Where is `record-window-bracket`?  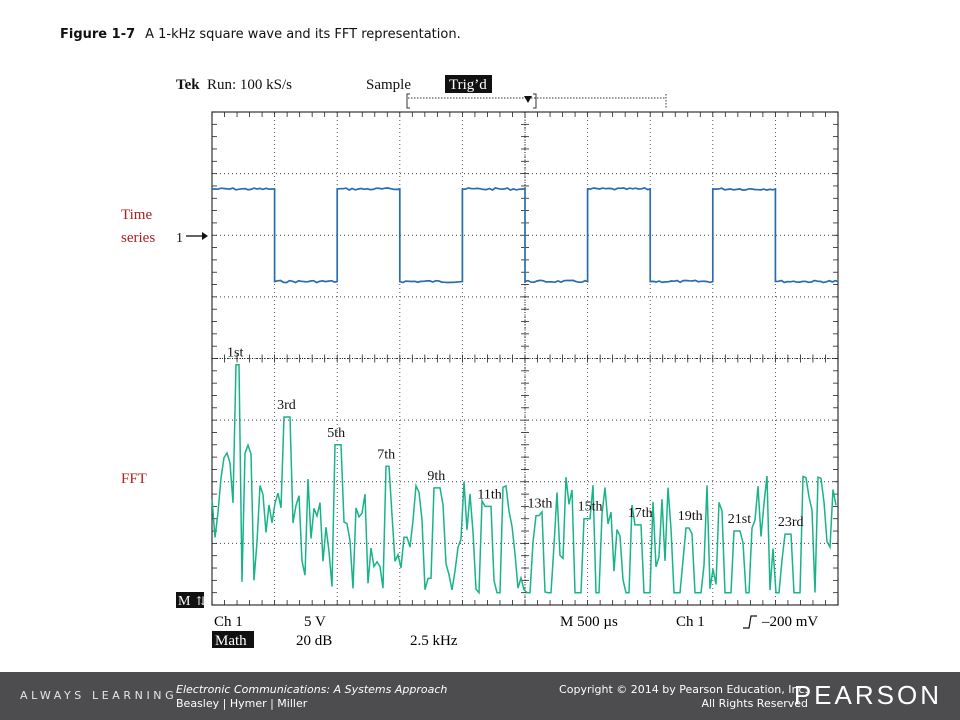 record-window-bracket is located at coordinates (536, 101).